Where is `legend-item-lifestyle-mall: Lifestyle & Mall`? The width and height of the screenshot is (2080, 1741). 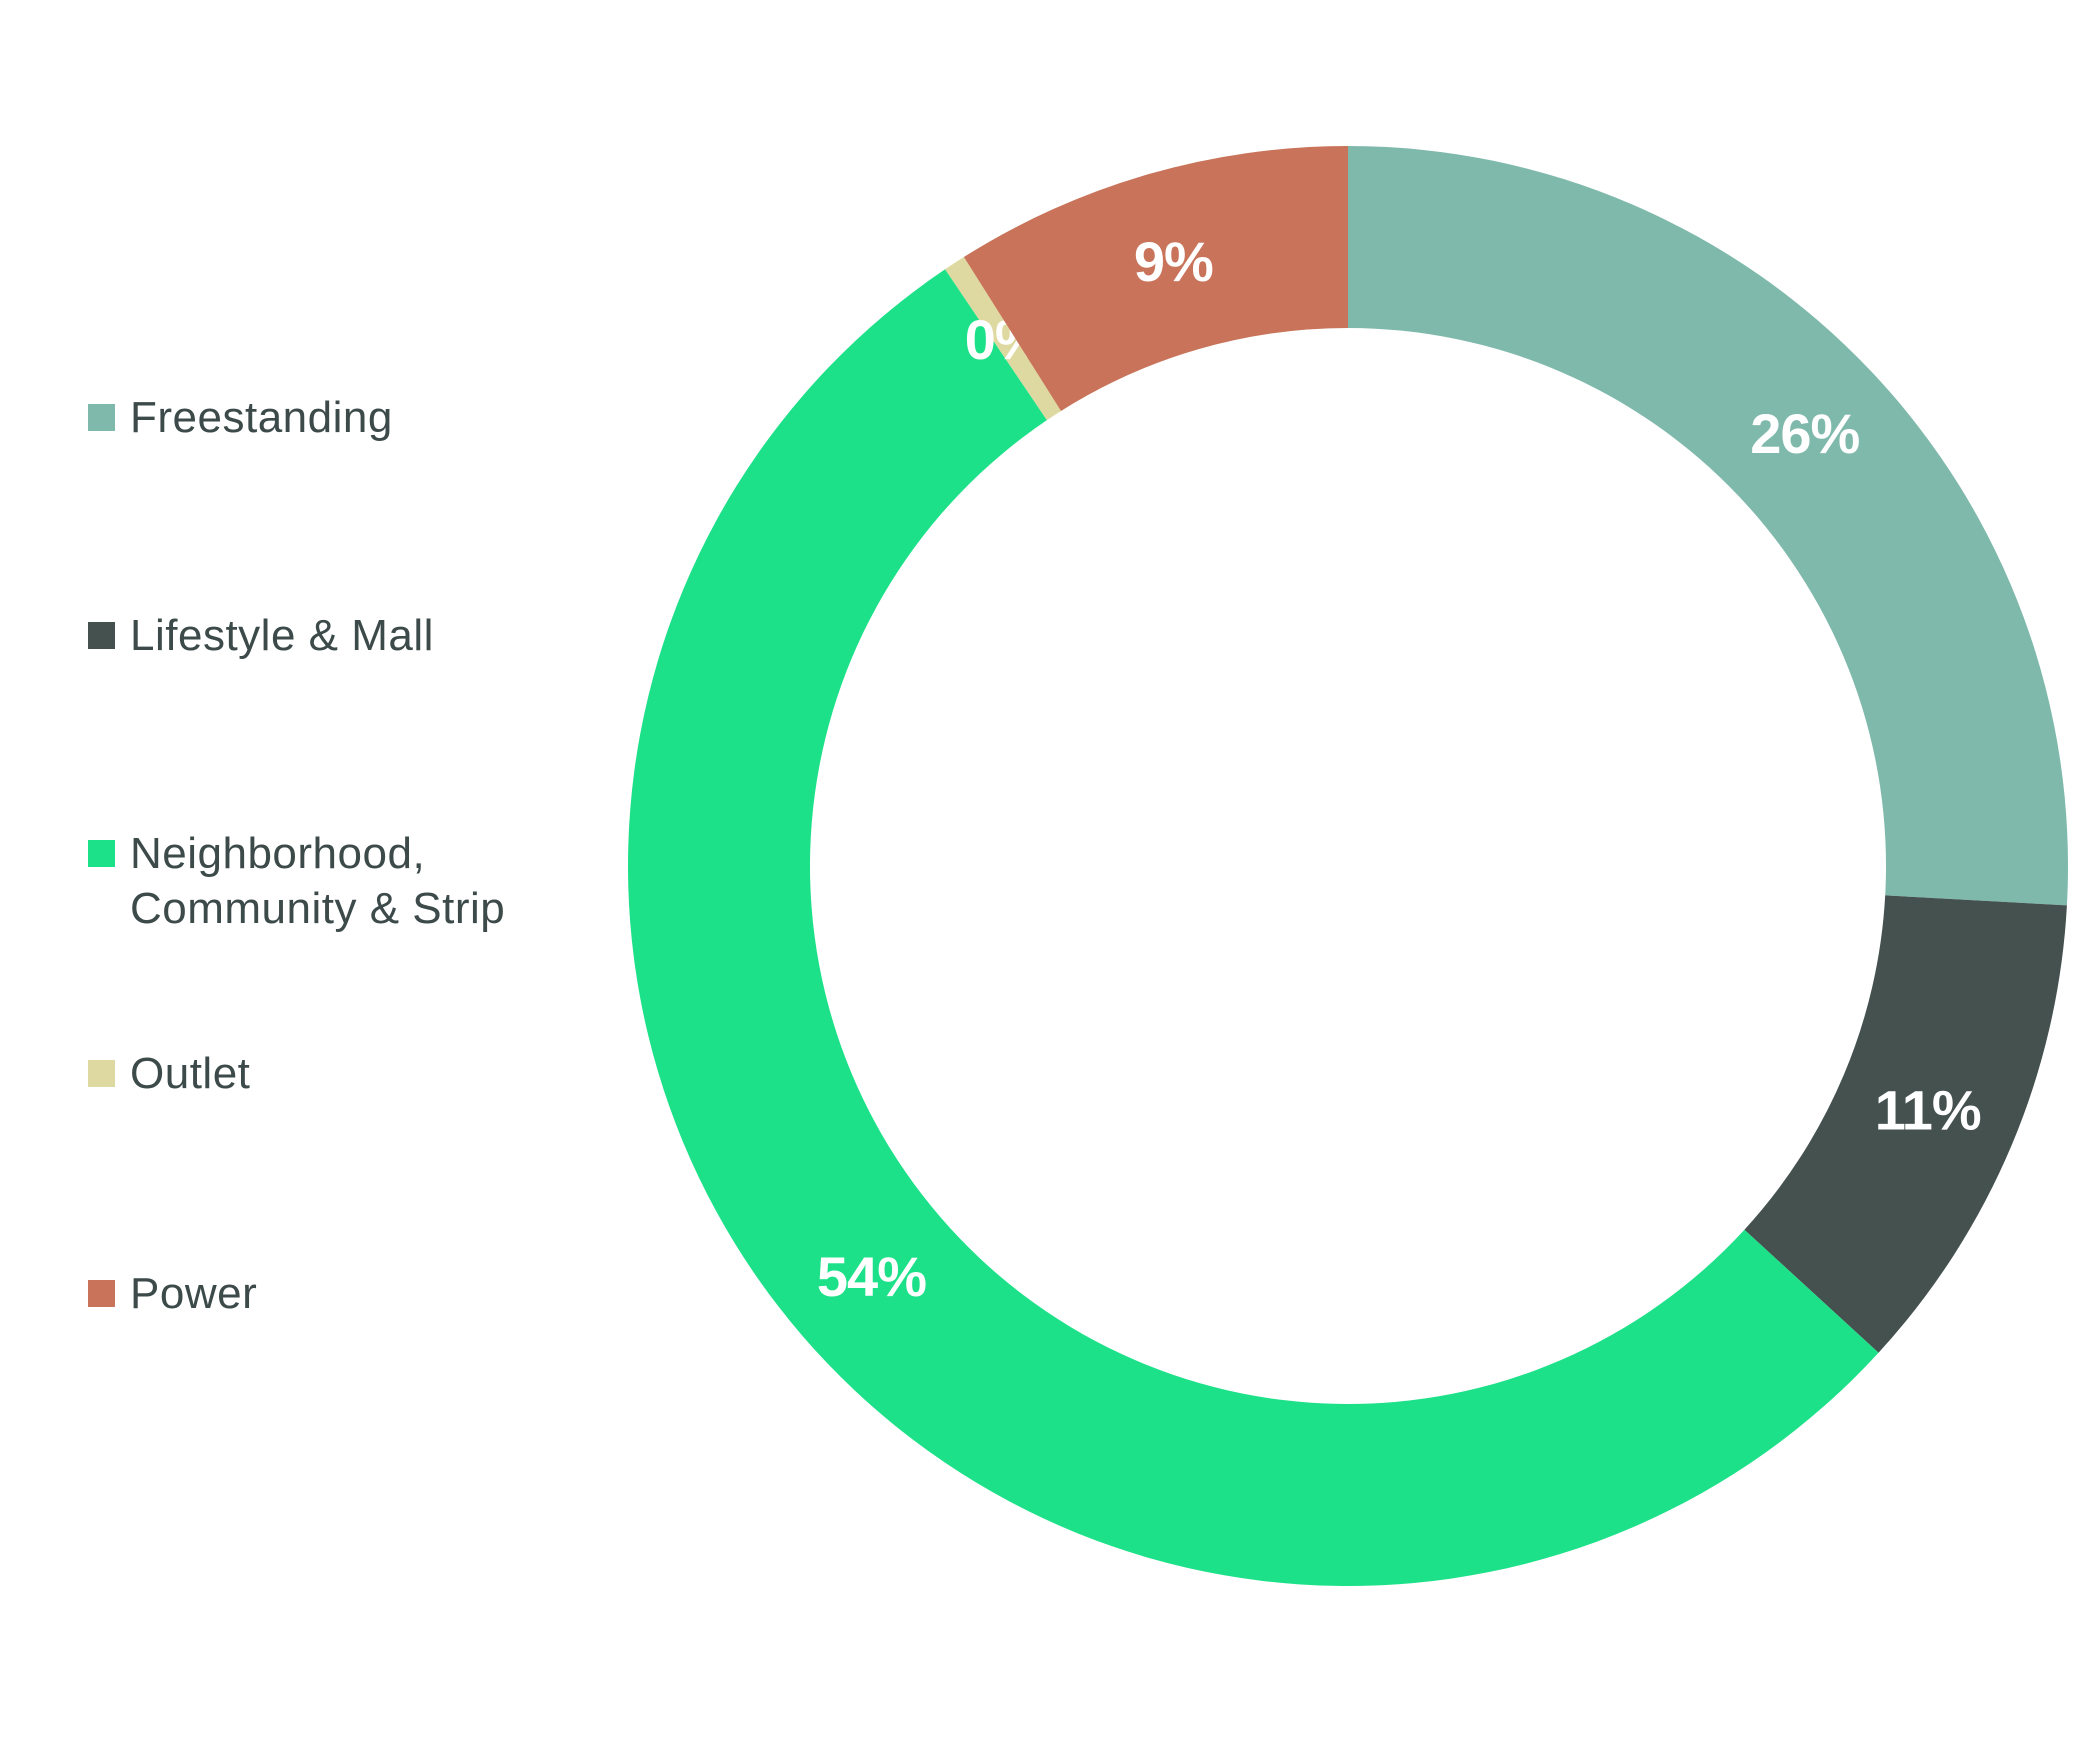 legend-item-lifestyle-mall: Lifestyle & Mall is located at coordinates (261, 635).